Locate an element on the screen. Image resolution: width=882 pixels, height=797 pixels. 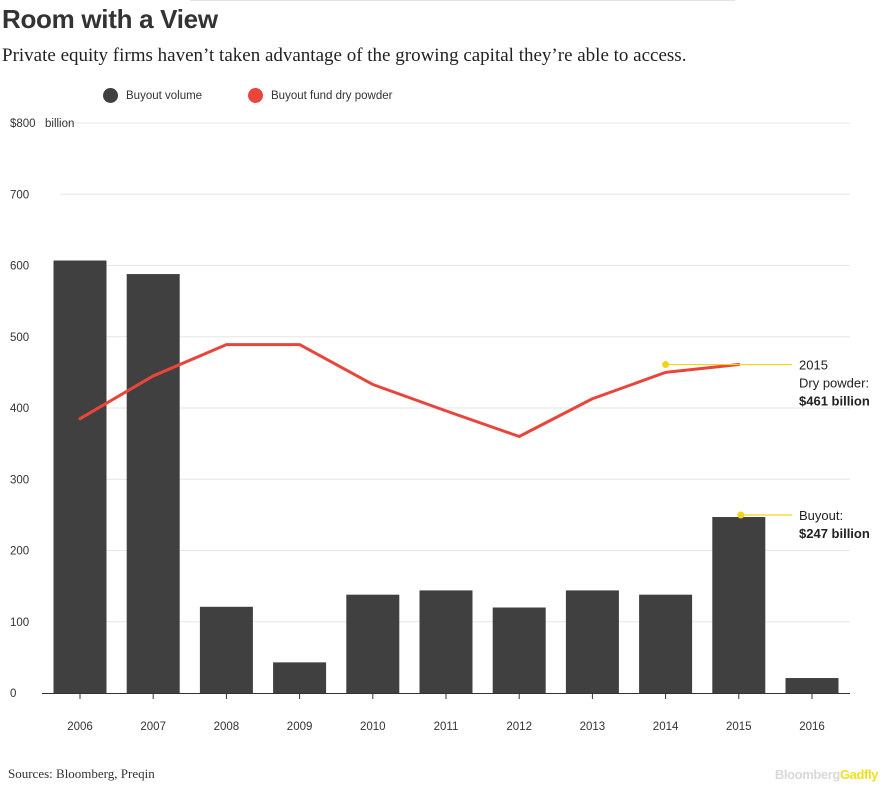
x-tick-label-2007: 2007 is located at coordinates (153, 727).